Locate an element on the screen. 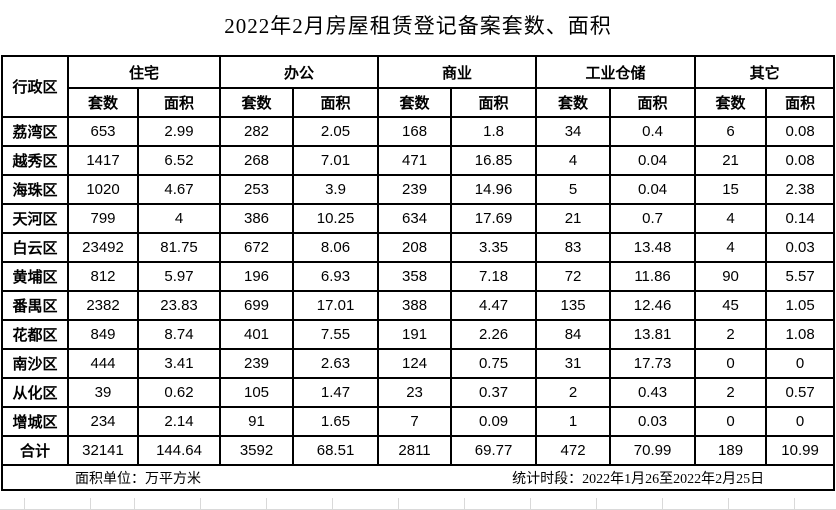 This screenshot has height=510, width=836. value-cell: 91 is located at coordinates (257, 421).